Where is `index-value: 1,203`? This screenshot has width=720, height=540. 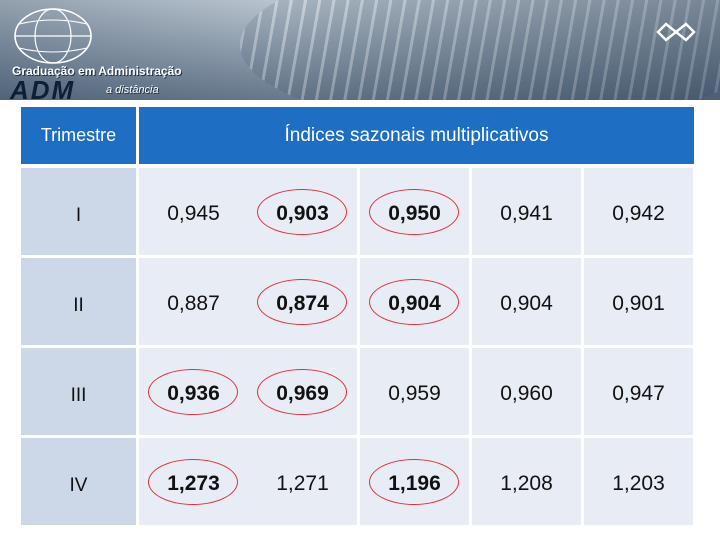 index-value: 1,203 is located at coordinates (638, 483).